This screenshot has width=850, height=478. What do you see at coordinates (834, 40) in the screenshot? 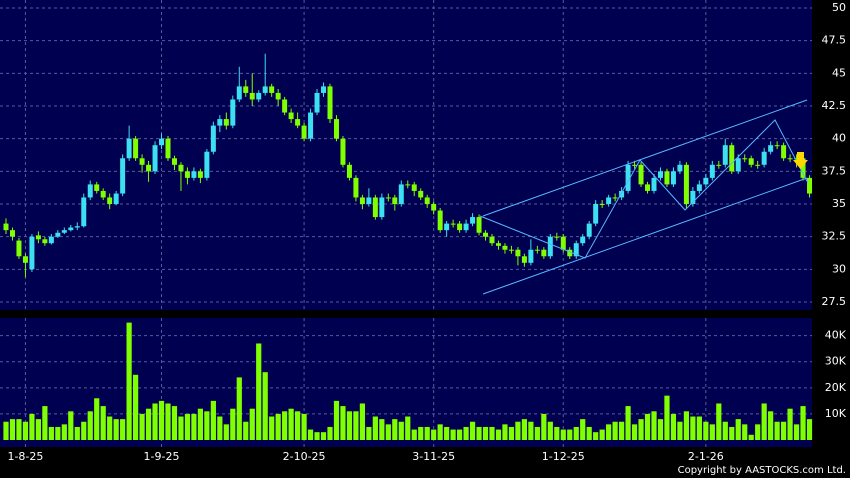
I see `y-tick-label: 47.5` at bounding box center [834, 40].